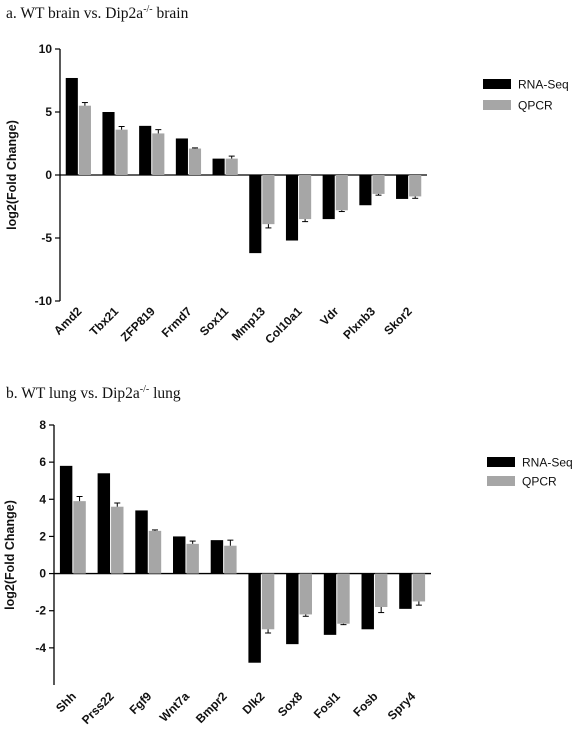 This screenshot has width=587, height=733. I want to click on x-category-label: Fosl1, so click(327, 705).